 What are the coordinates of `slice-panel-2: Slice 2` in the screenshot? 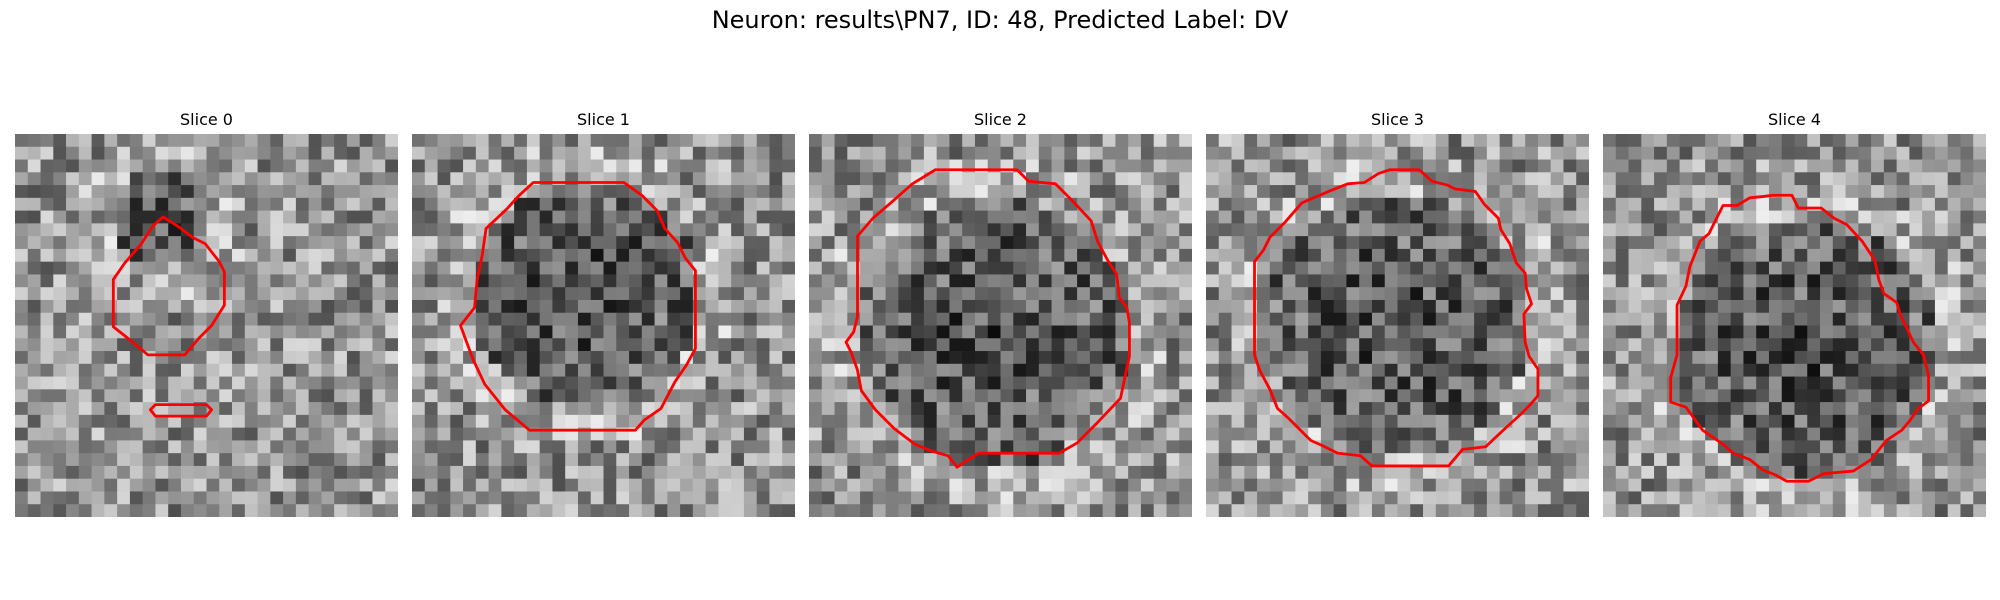 It's located at (1000, 314).